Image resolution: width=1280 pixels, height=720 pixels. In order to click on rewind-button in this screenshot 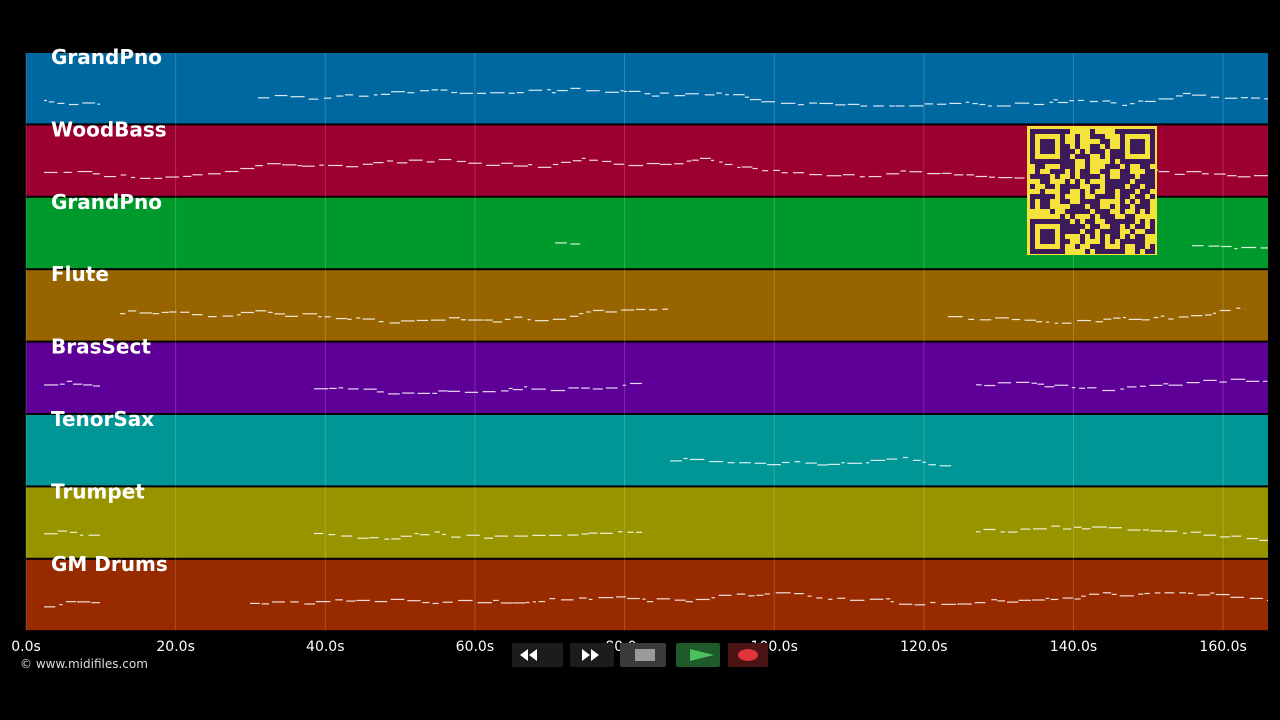, I will do `click(537, 655)`.